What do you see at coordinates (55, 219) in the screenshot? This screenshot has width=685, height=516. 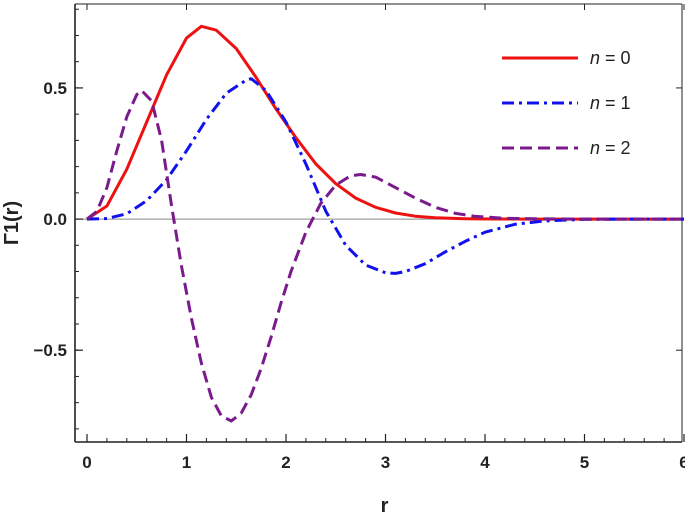 I see `y-tick-label: 0.0` at bounding box center [55, 219].